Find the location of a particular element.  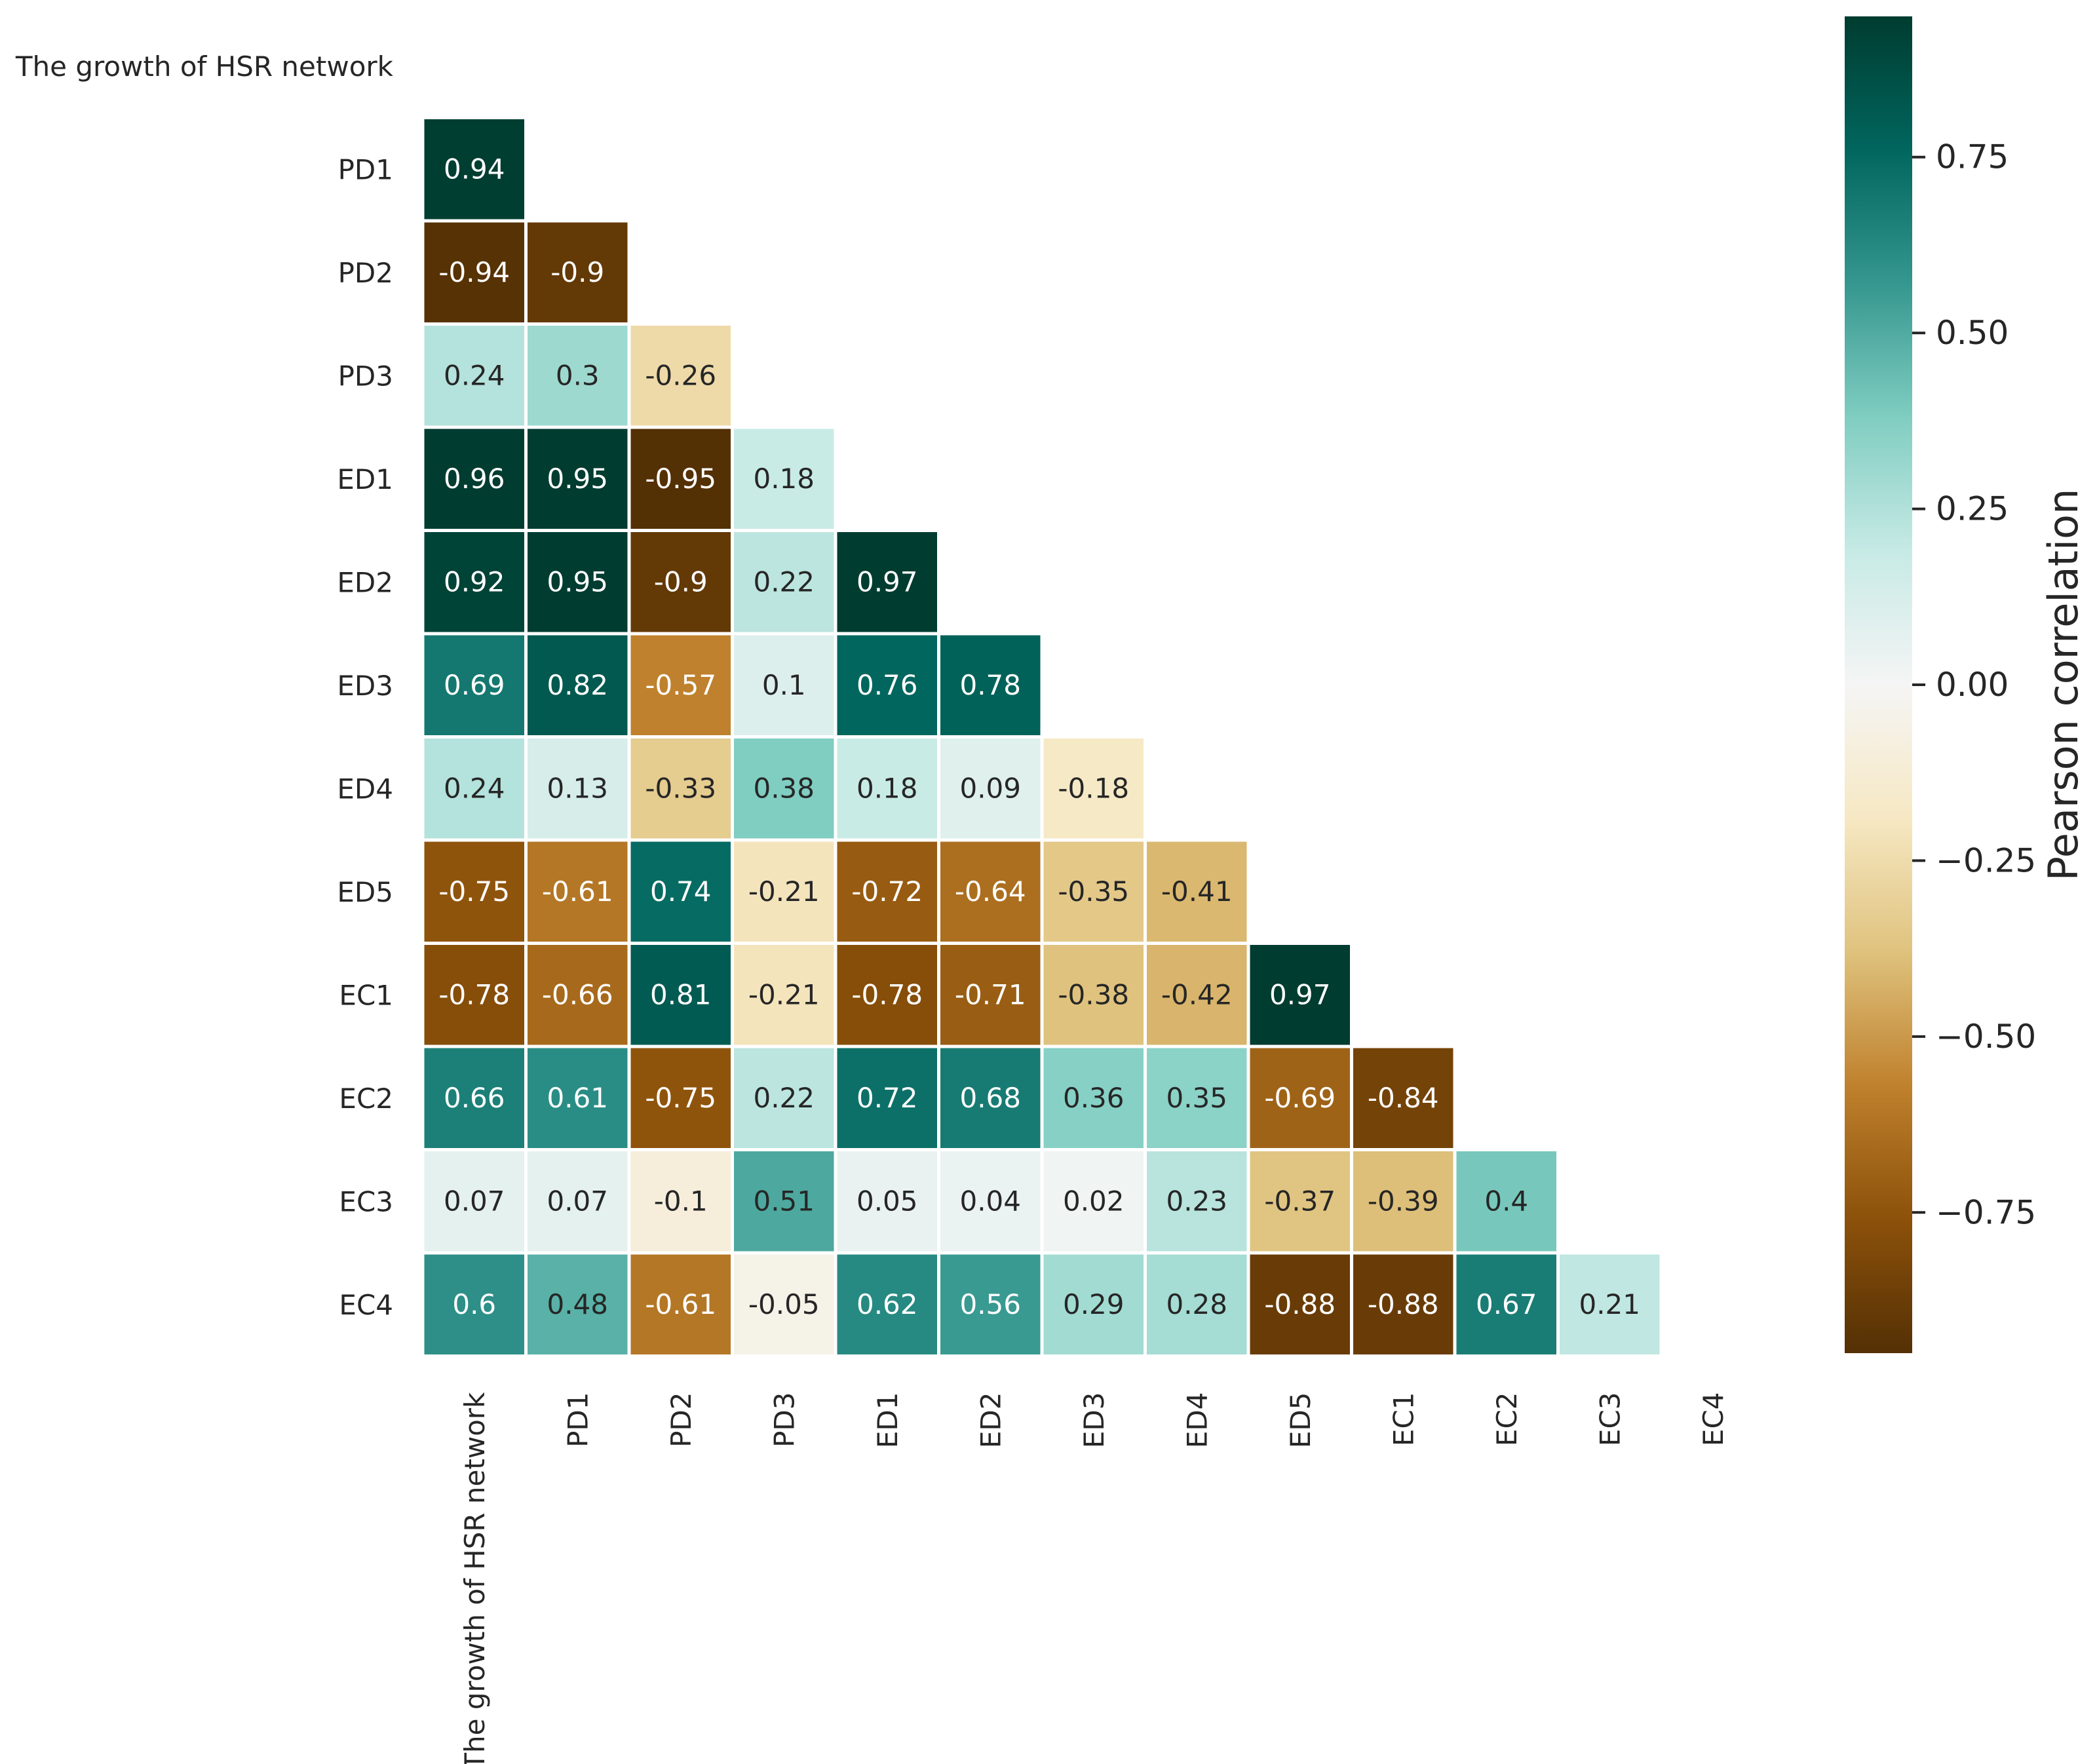

cell-value-label: 0.76 is located at coordinates (887, 685).